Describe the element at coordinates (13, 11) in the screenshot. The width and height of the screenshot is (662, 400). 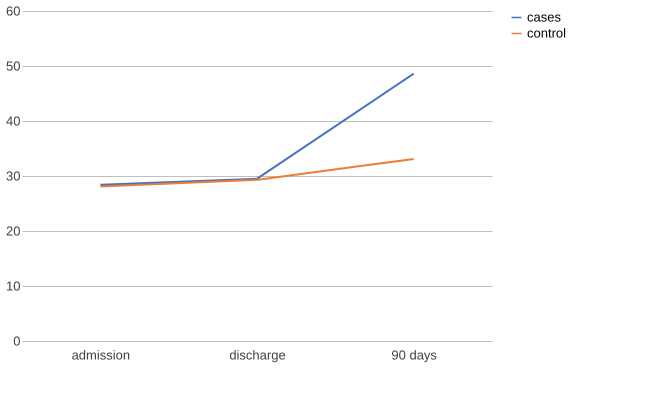
I see `y-tick-label: 60` at that location.